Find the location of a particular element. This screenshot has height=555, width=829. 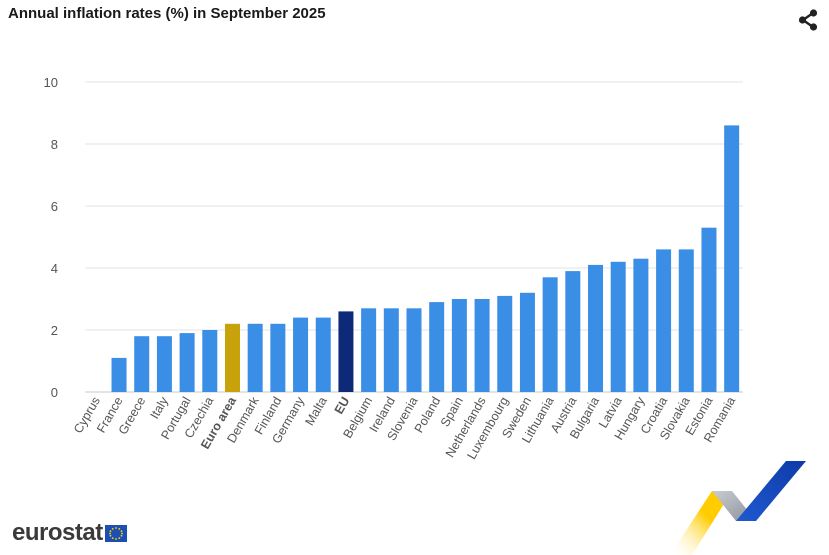

y-tick-label: 0 is located at coordinates (54, 392).